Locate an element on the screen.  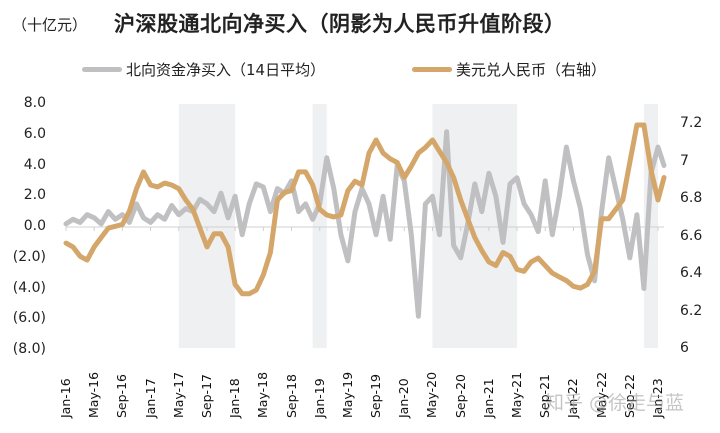
legend-item-northbound: 北向资金净买入（14日平均） is located at coordinates (203, 69).